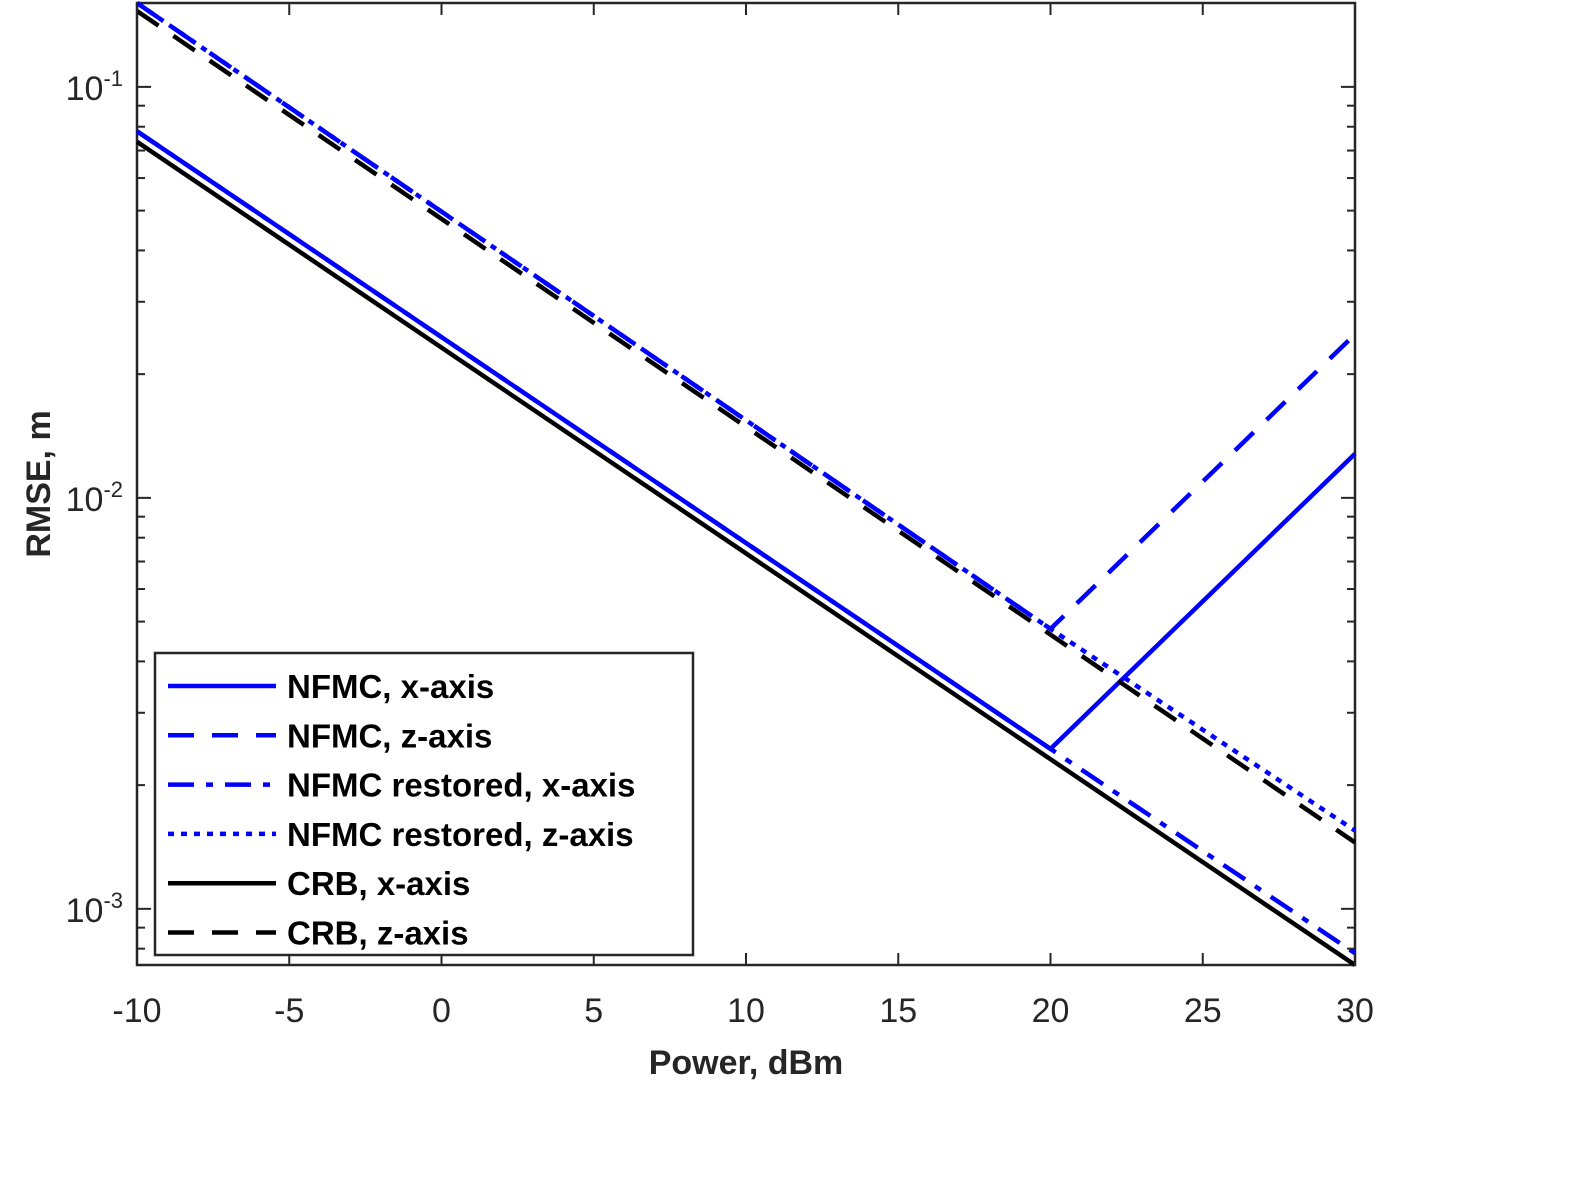 This screenshot has height=1198, width=1578. What do you see at coordinates (746, 1063) in the screenshot?
I see `x-axis-label: Power, dBm` at bounding box center [746, 1063].